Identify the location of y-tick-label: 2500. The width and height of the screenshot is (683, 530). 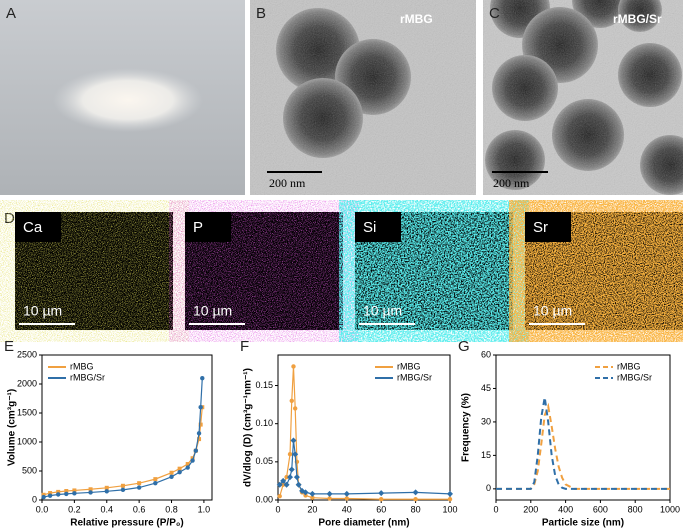
(27, 354).